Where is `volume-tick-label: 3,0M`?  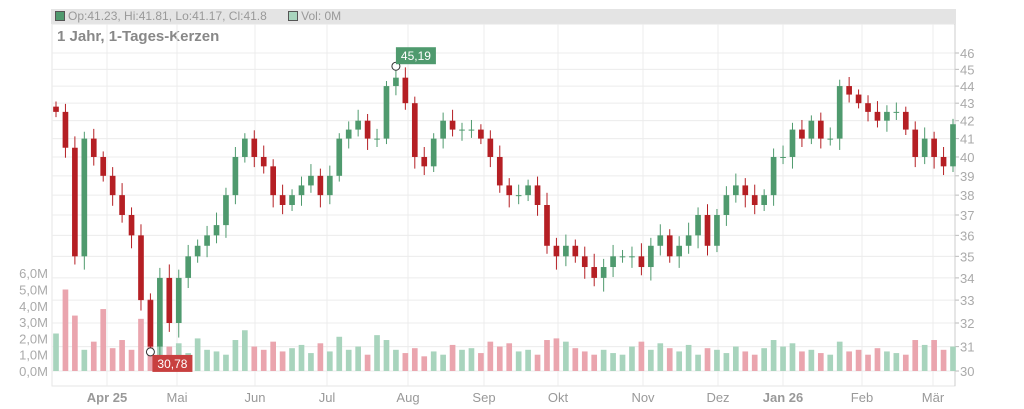 volume-tick-label: 3,0M is located at coordinates (33, 322).